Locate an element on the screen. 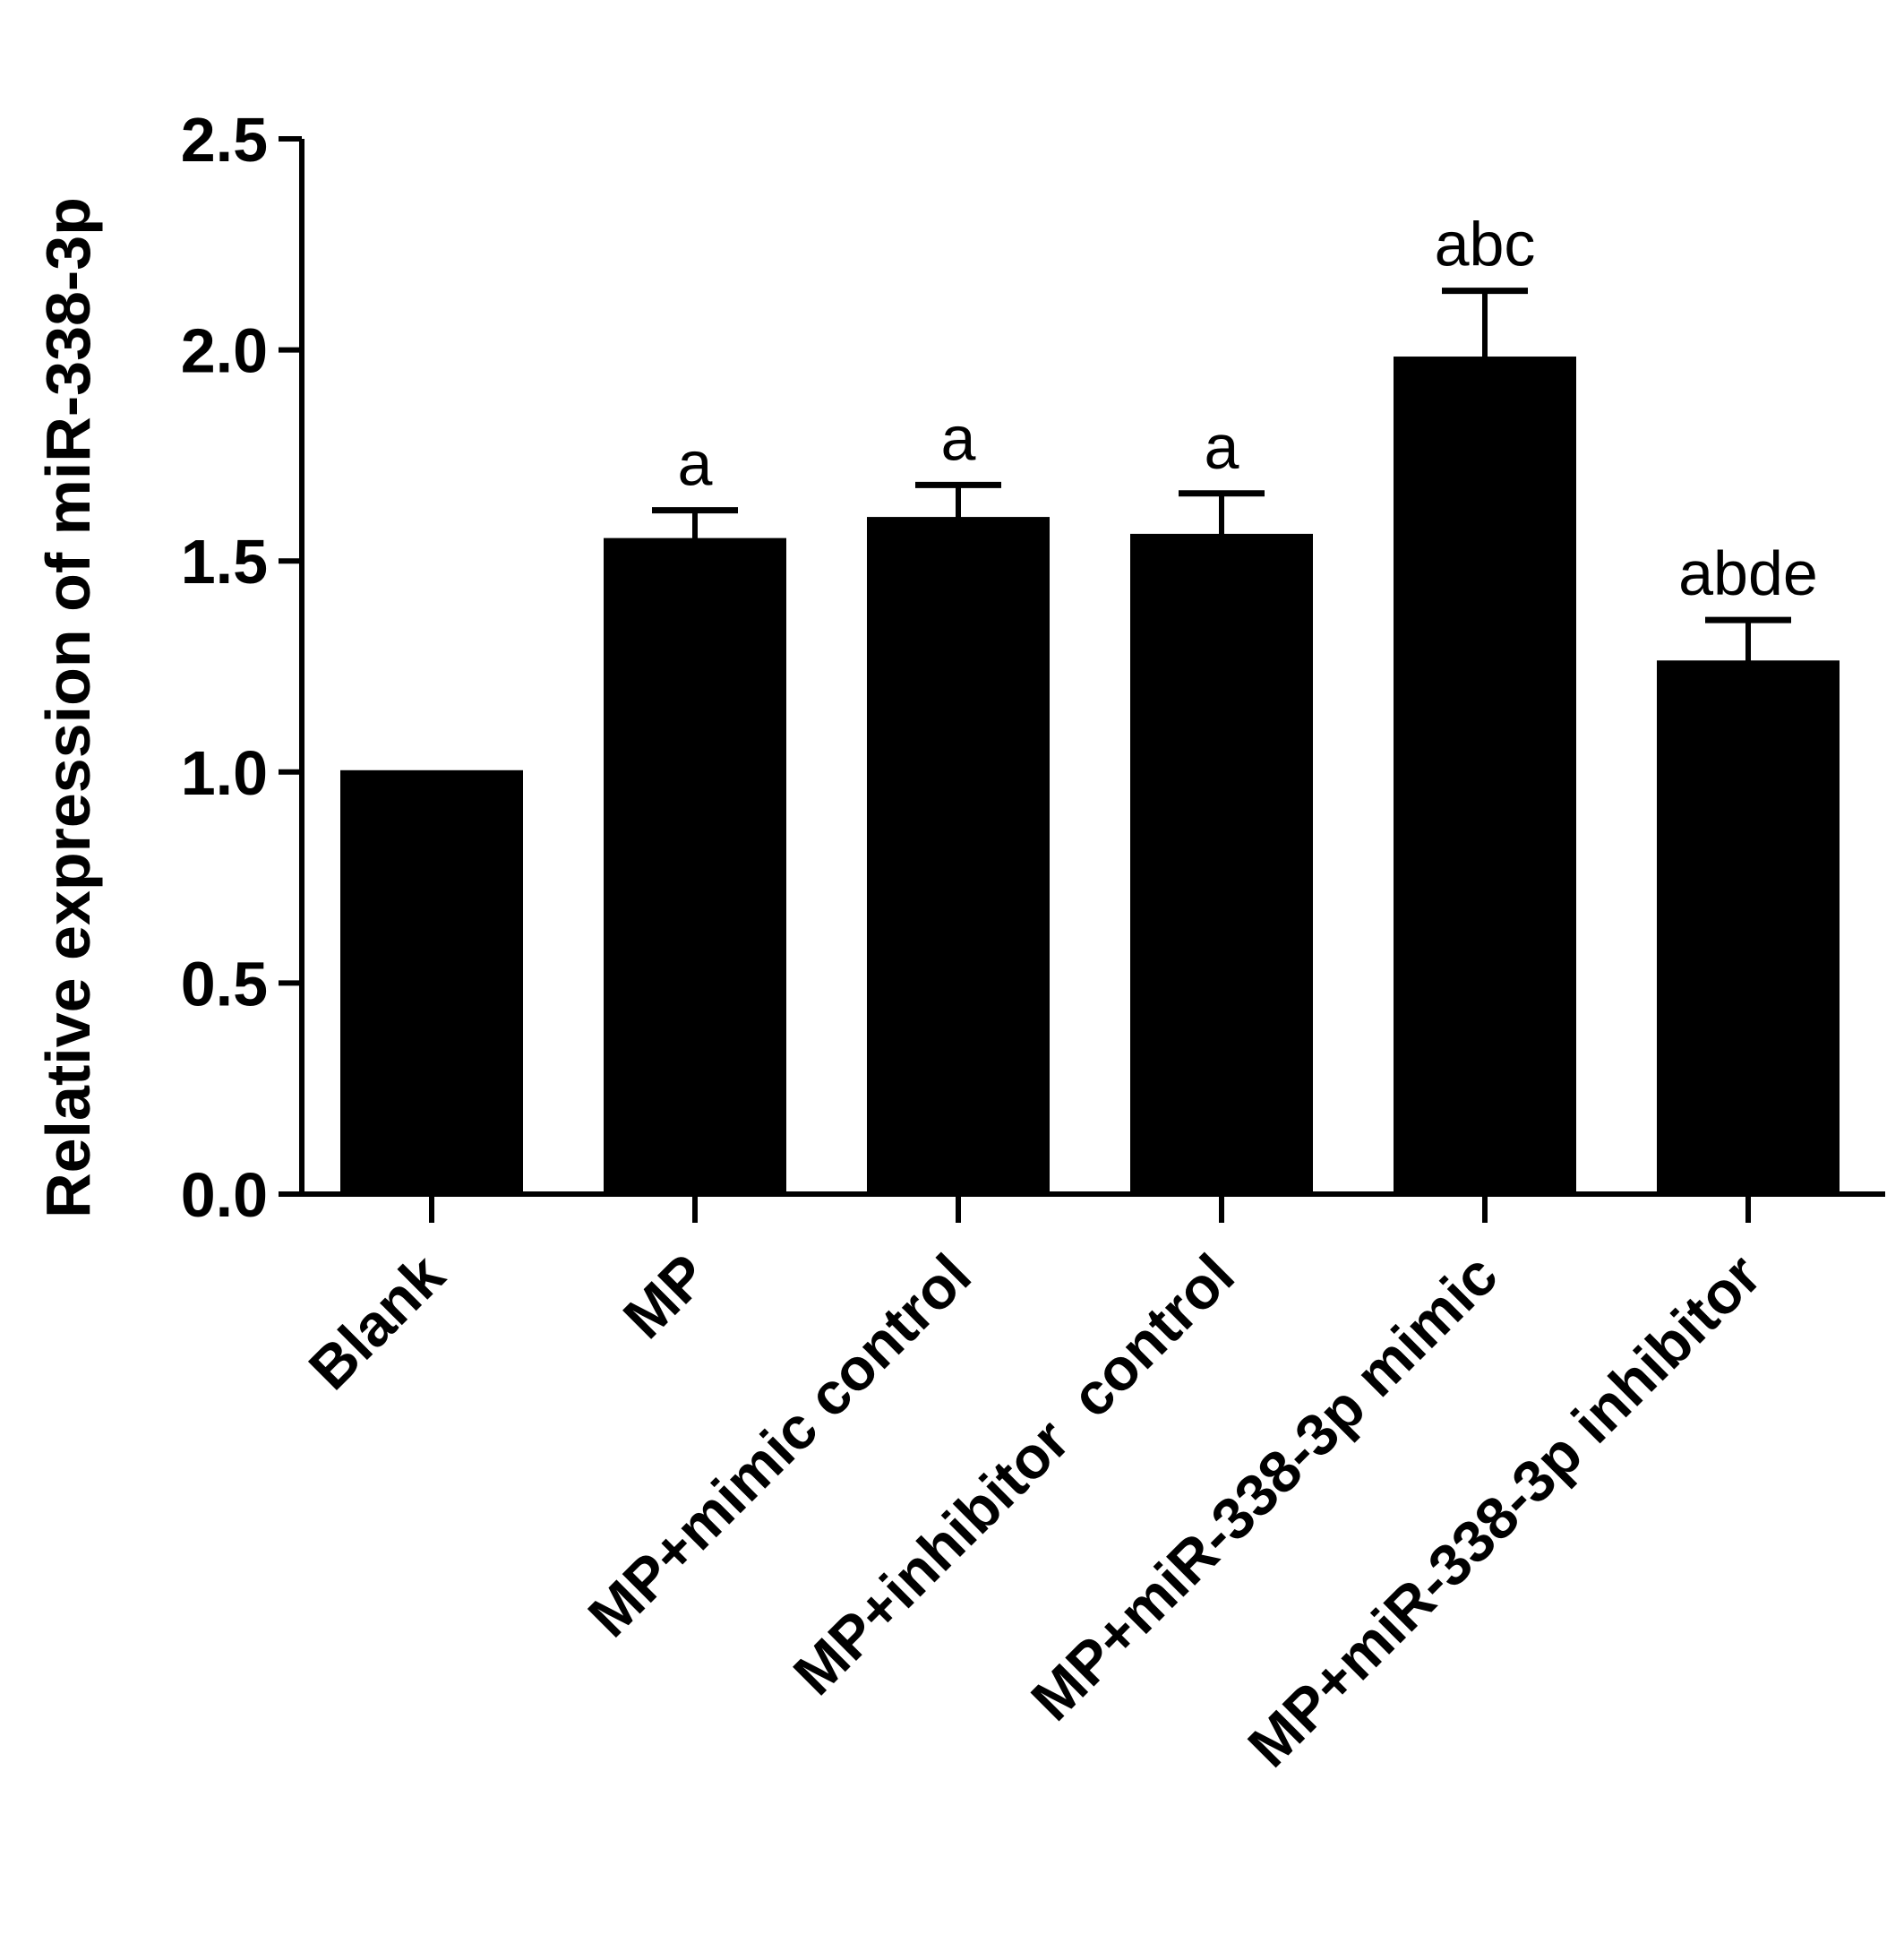  y-tick-label: 0.0 is located at coordinates (224, 1195).